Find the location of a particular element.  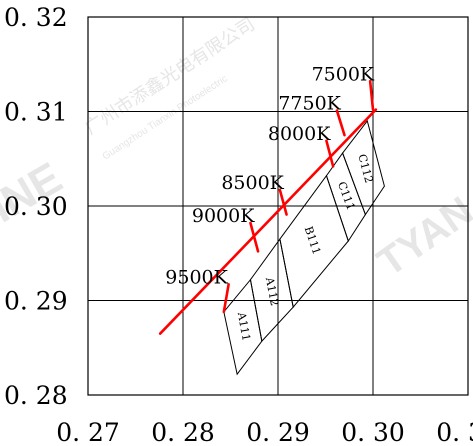

bin-c112 is located at coordinates (363, 167).